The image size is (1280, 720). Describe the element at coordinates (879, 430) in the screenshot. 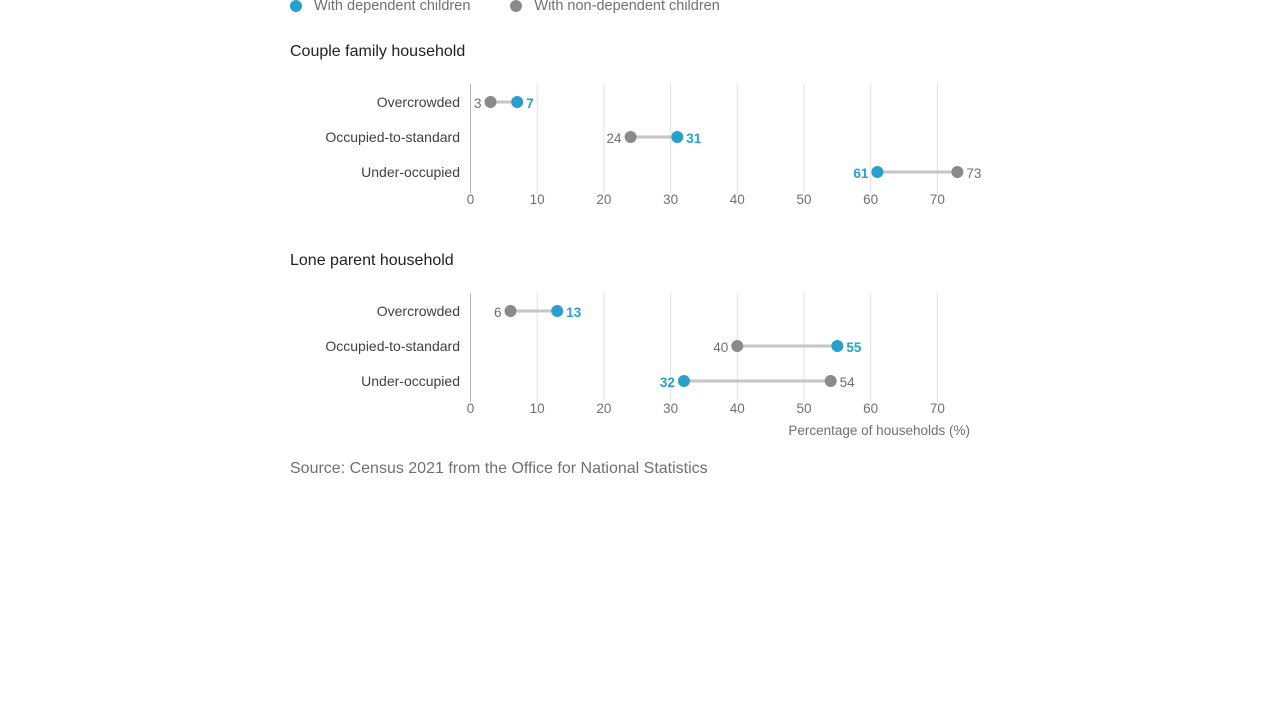

I see `x-axis-title: Percentage of households (%)` at that location.